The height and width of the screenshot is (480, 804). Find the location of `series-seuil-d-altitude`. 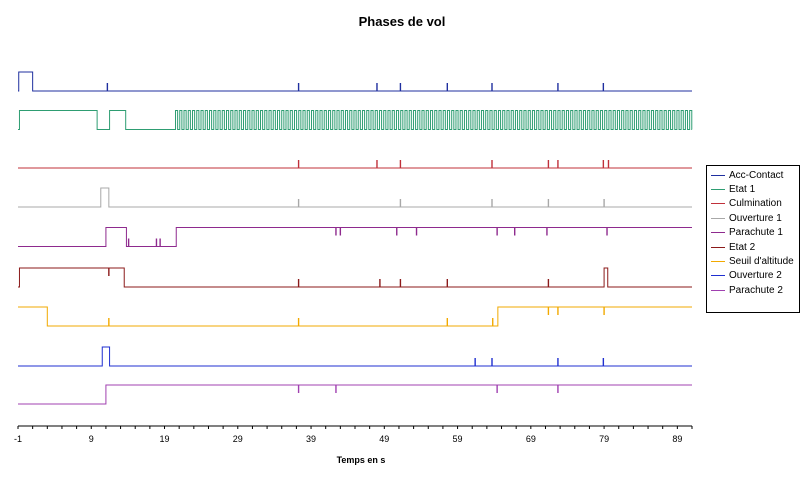

series-seuil-d-altitude is located at coordinates (355, 316).